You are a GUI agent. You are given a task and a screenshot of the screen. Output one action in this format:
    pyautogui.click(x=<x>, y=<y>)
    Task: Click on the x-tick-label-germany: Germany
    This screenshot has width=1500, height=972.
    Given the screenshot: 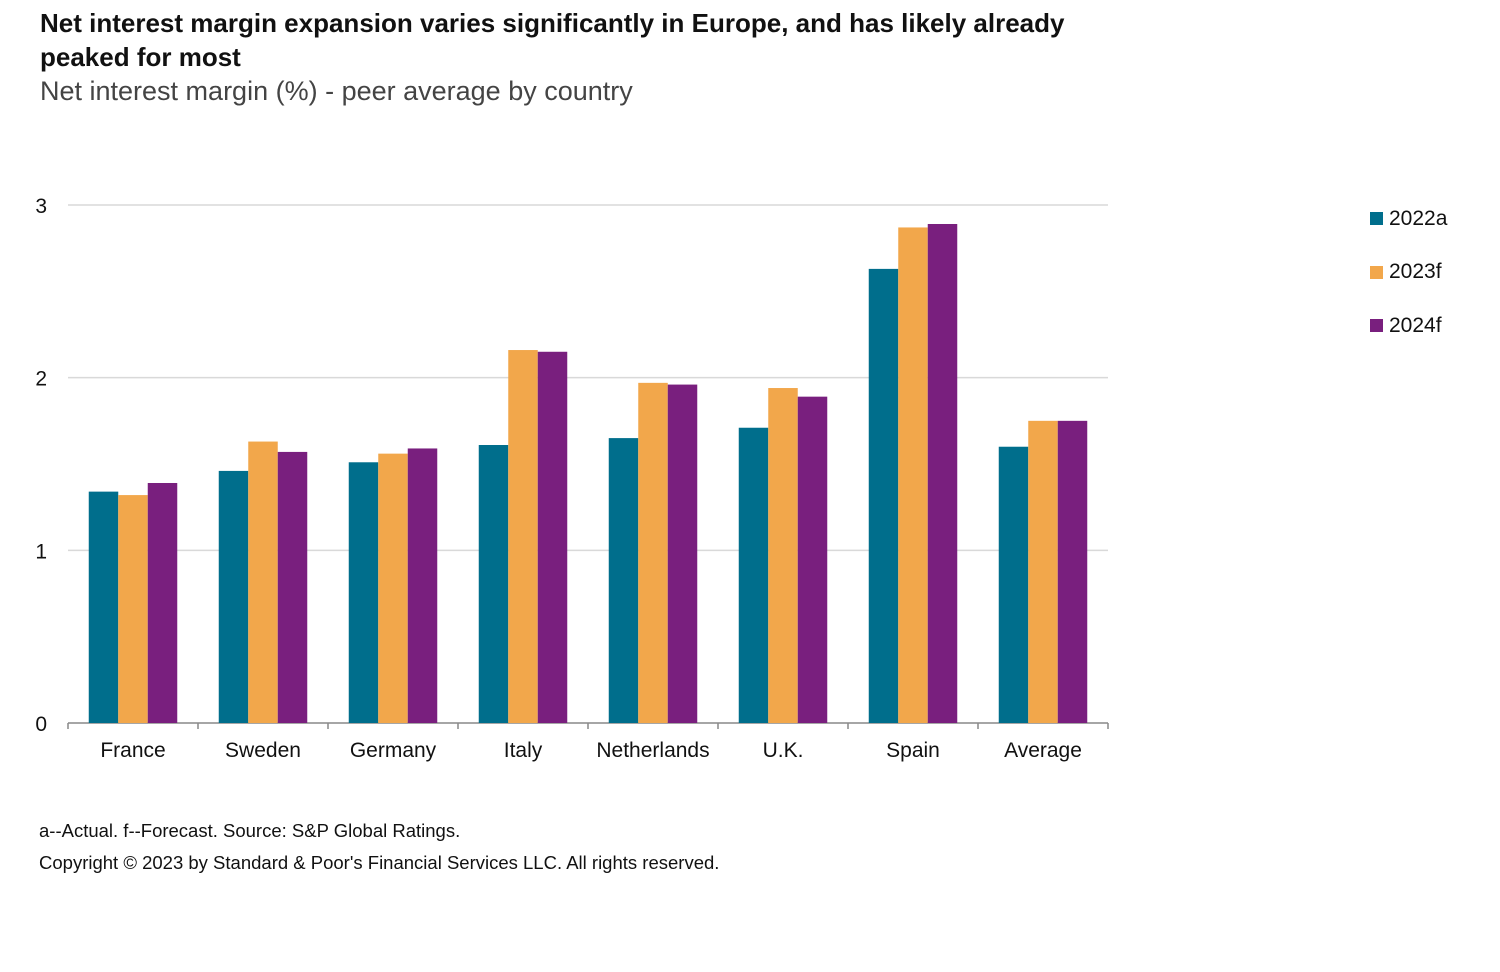 What is the action you would take?
    pyautogui.click(x=393, y=750)
    